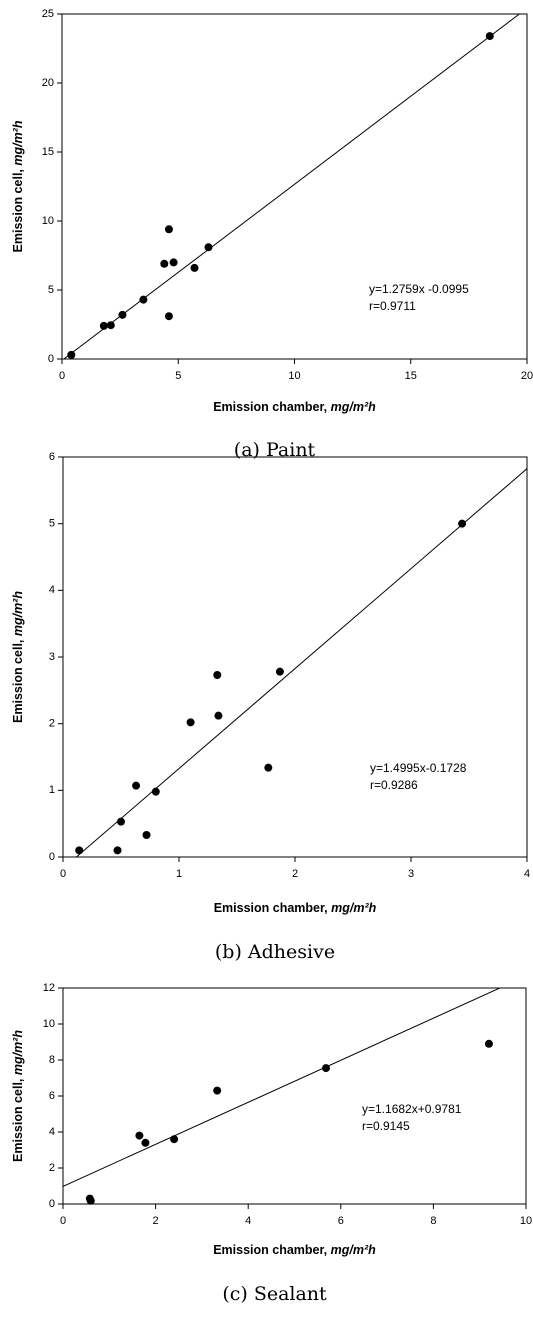 The width and height of the screenshot is (533, 1320). I want to click on plot-frame, so click(294, 1096).